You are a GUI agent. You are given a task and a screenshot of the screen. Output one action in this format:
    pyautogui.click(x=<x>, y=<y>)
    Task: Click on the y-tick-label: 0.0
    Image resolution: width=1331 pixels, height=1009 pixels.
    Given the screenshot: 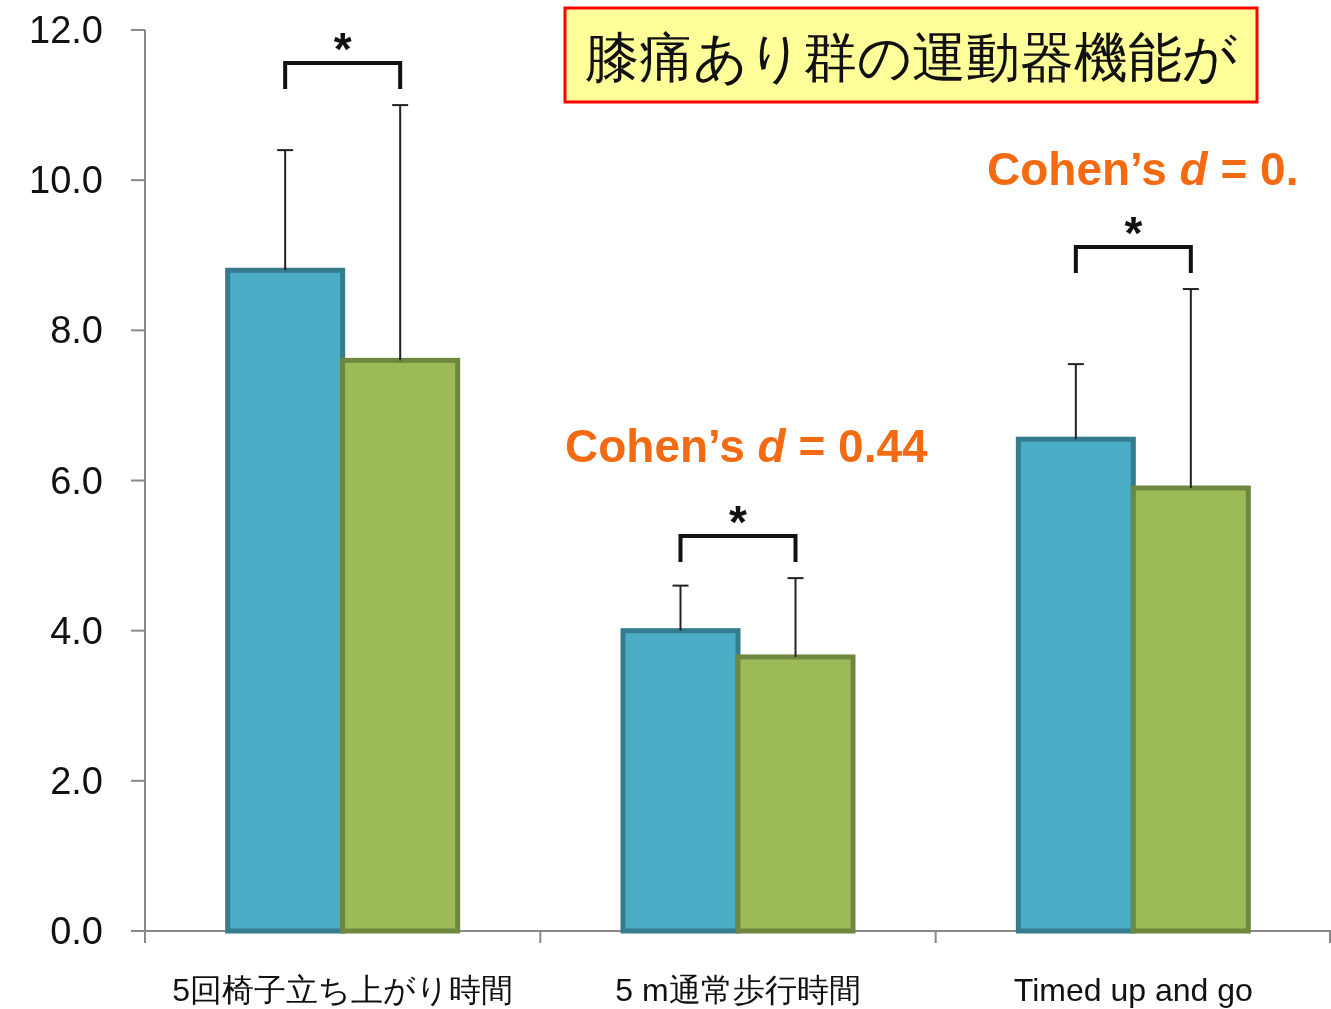 What is the action you would take?
    pyautogui.click(x=76, y=931)
    